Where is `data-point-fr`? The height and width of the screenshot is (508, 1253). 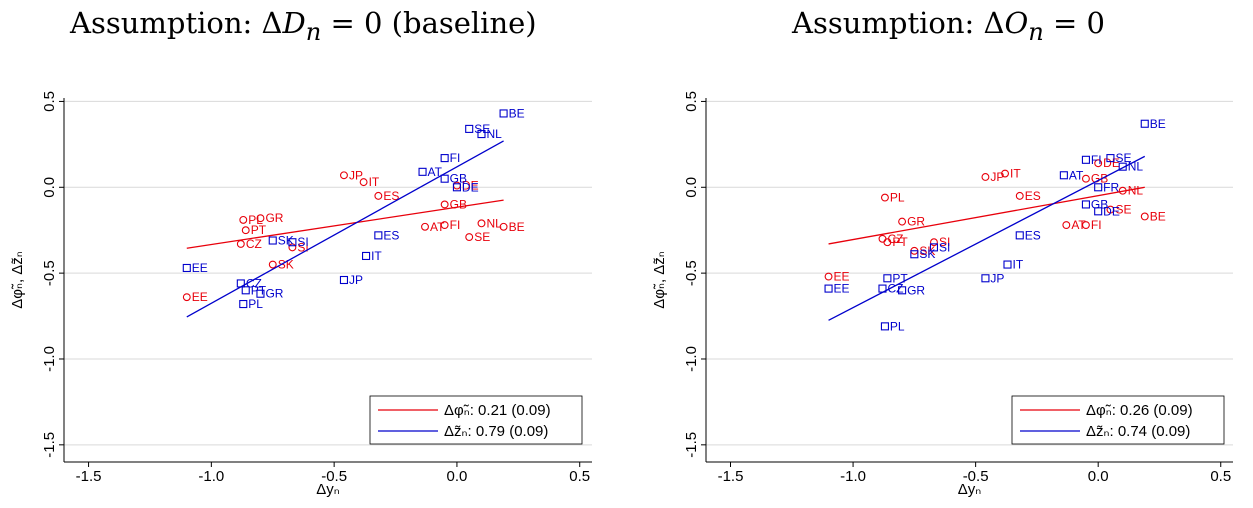 data-point-fr is located at coordinates (1098, 187).